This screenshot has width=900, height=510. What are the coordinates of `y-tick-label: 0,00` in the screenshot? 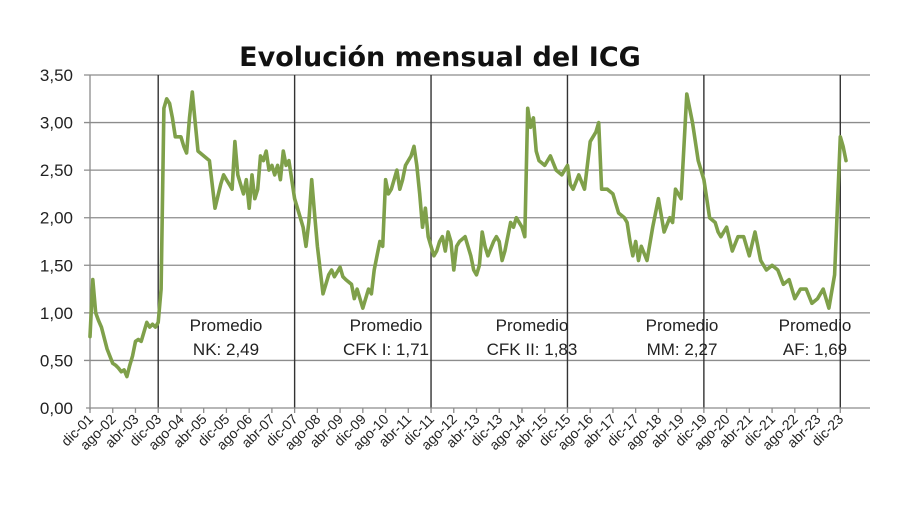 It's located at (56, 408).